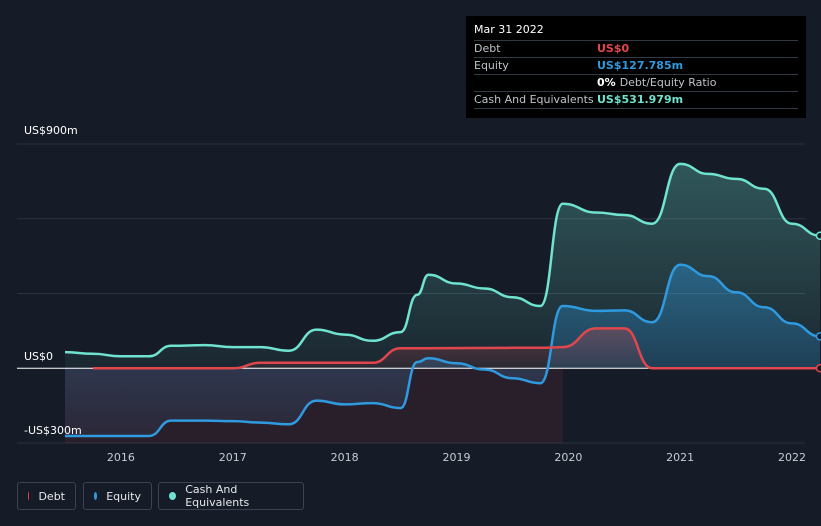  I want to click on cash-end-marker, so click(818, 235).